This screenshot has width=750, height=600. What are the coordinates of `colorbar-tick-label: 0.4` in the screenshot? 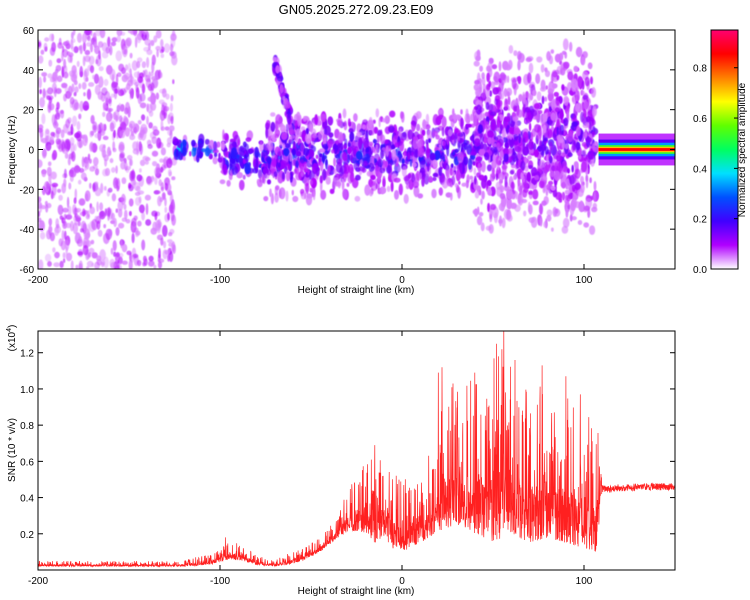 It's located at (700, 169).